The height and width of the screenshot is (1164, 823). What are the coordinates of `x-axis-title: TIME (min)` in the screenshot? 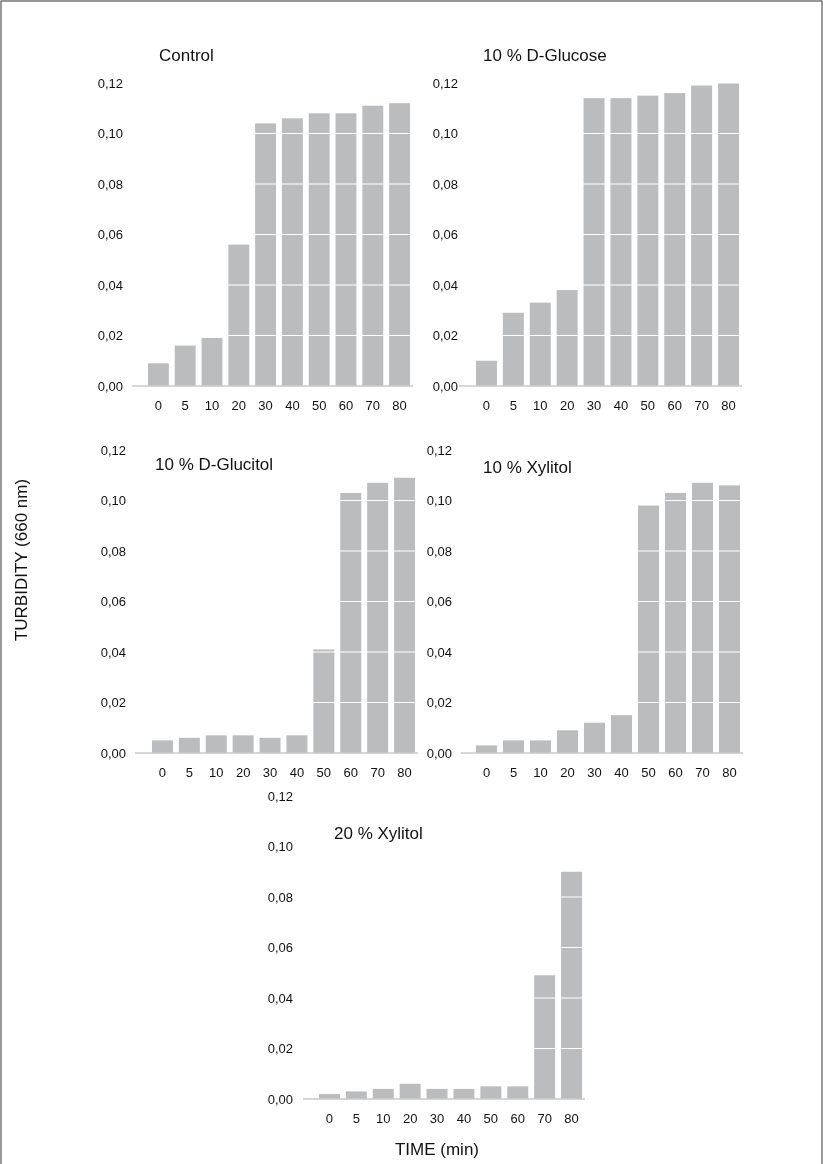 It's located at (437, 1149).